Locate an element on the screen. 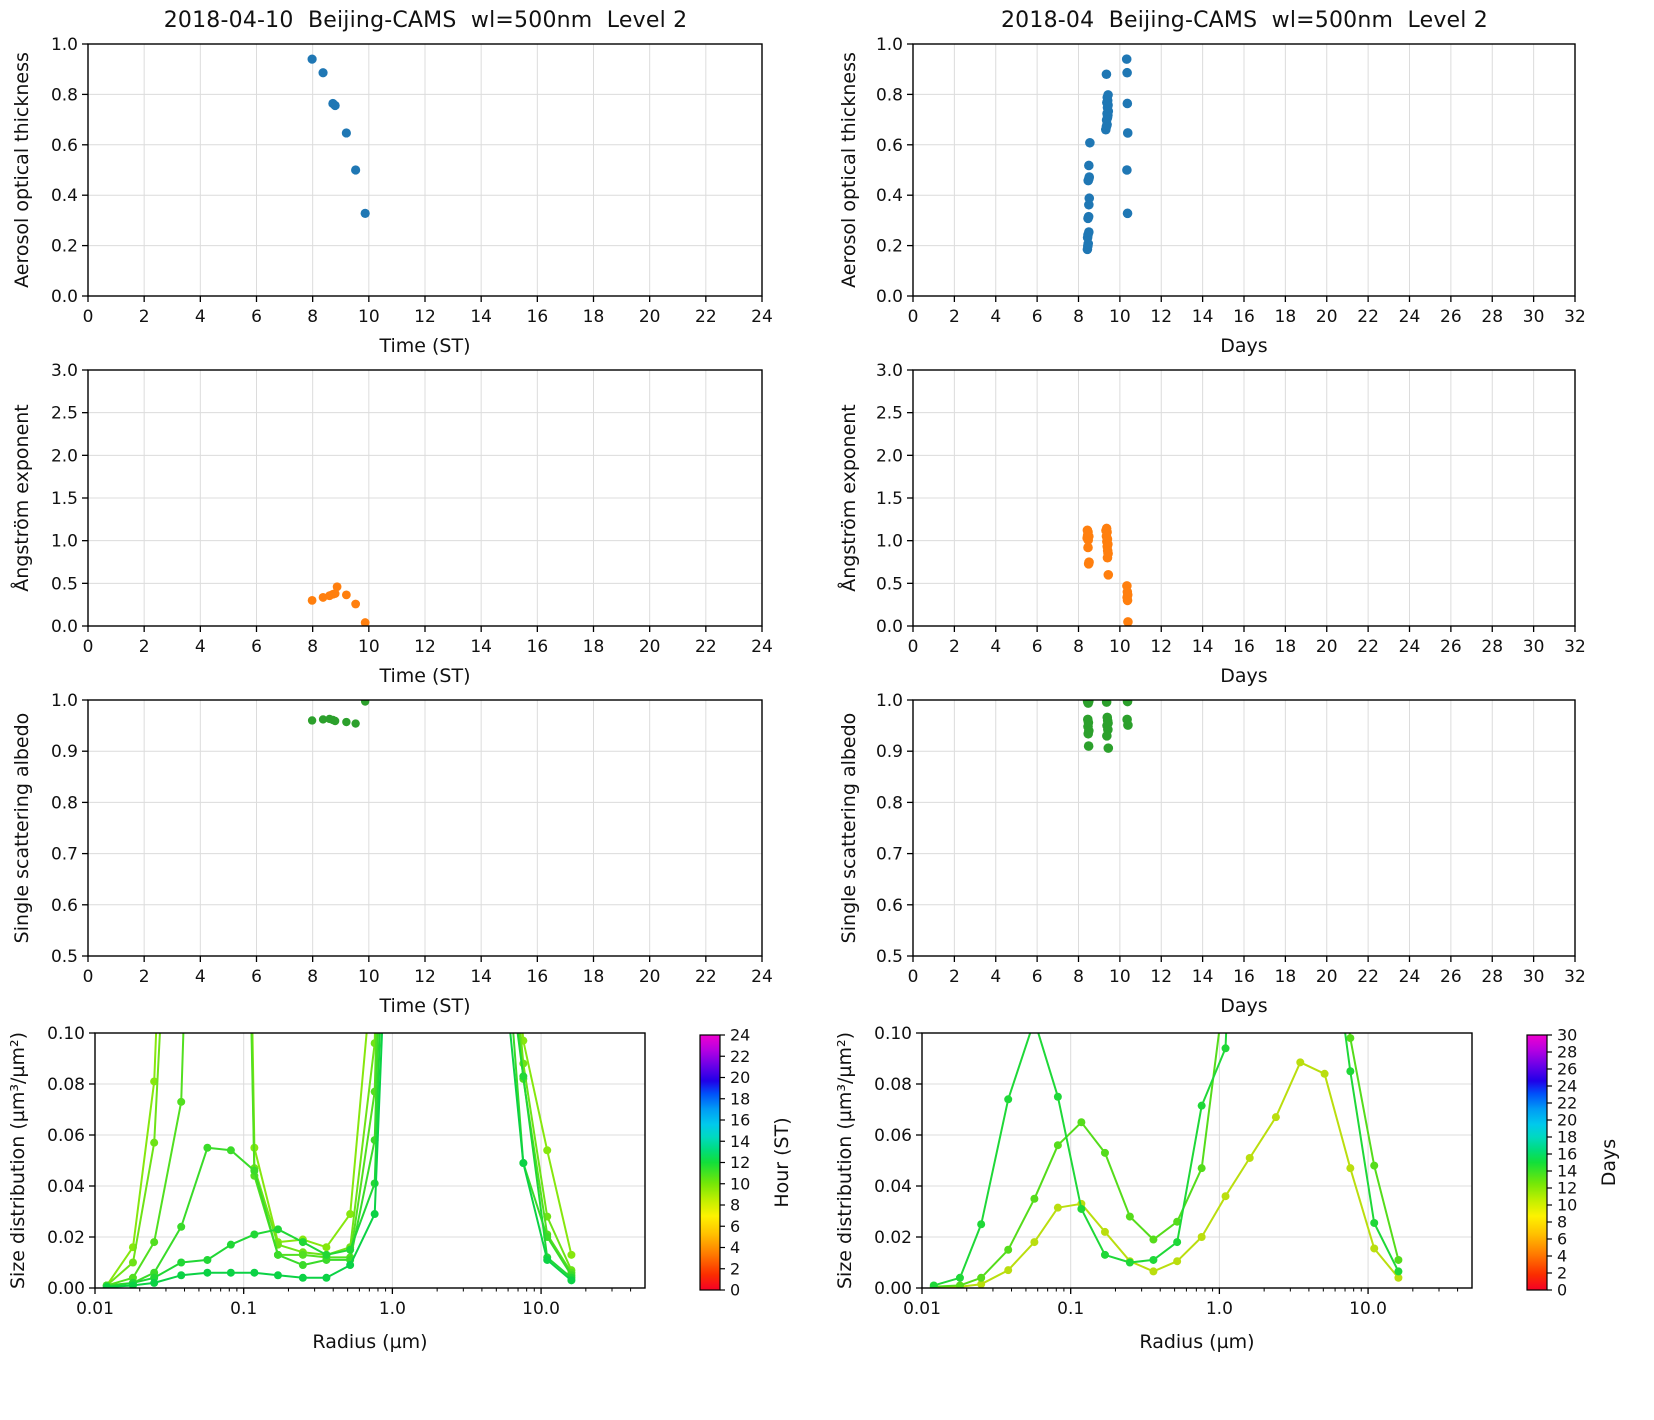  svg-text: 0.01 is located at coordinates (95, 1309).